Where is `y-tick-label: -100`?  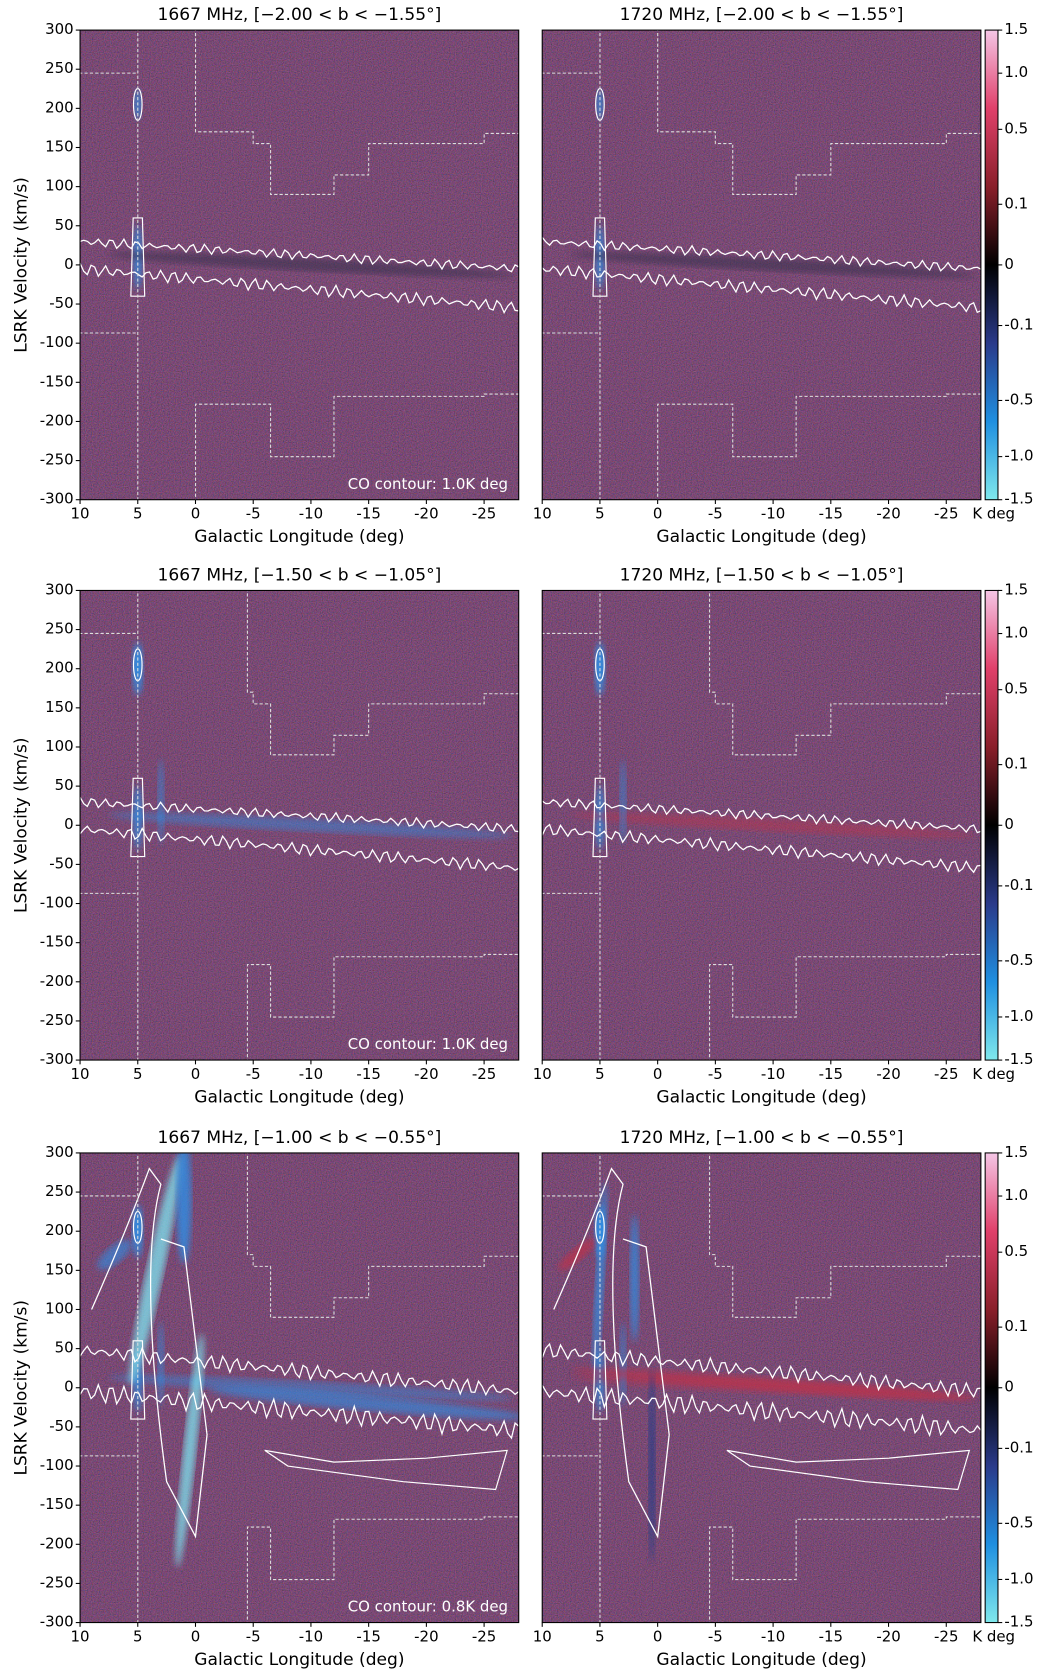 y-tick-label: -100 is located at coordinates (57, 903).